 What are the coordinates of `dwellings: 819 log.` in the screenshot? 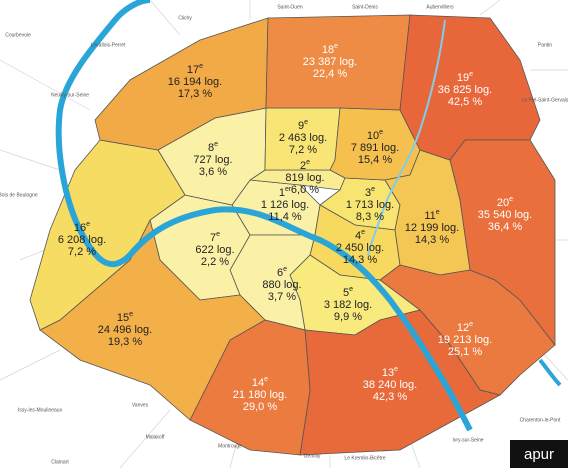 It's located at (304, 178).